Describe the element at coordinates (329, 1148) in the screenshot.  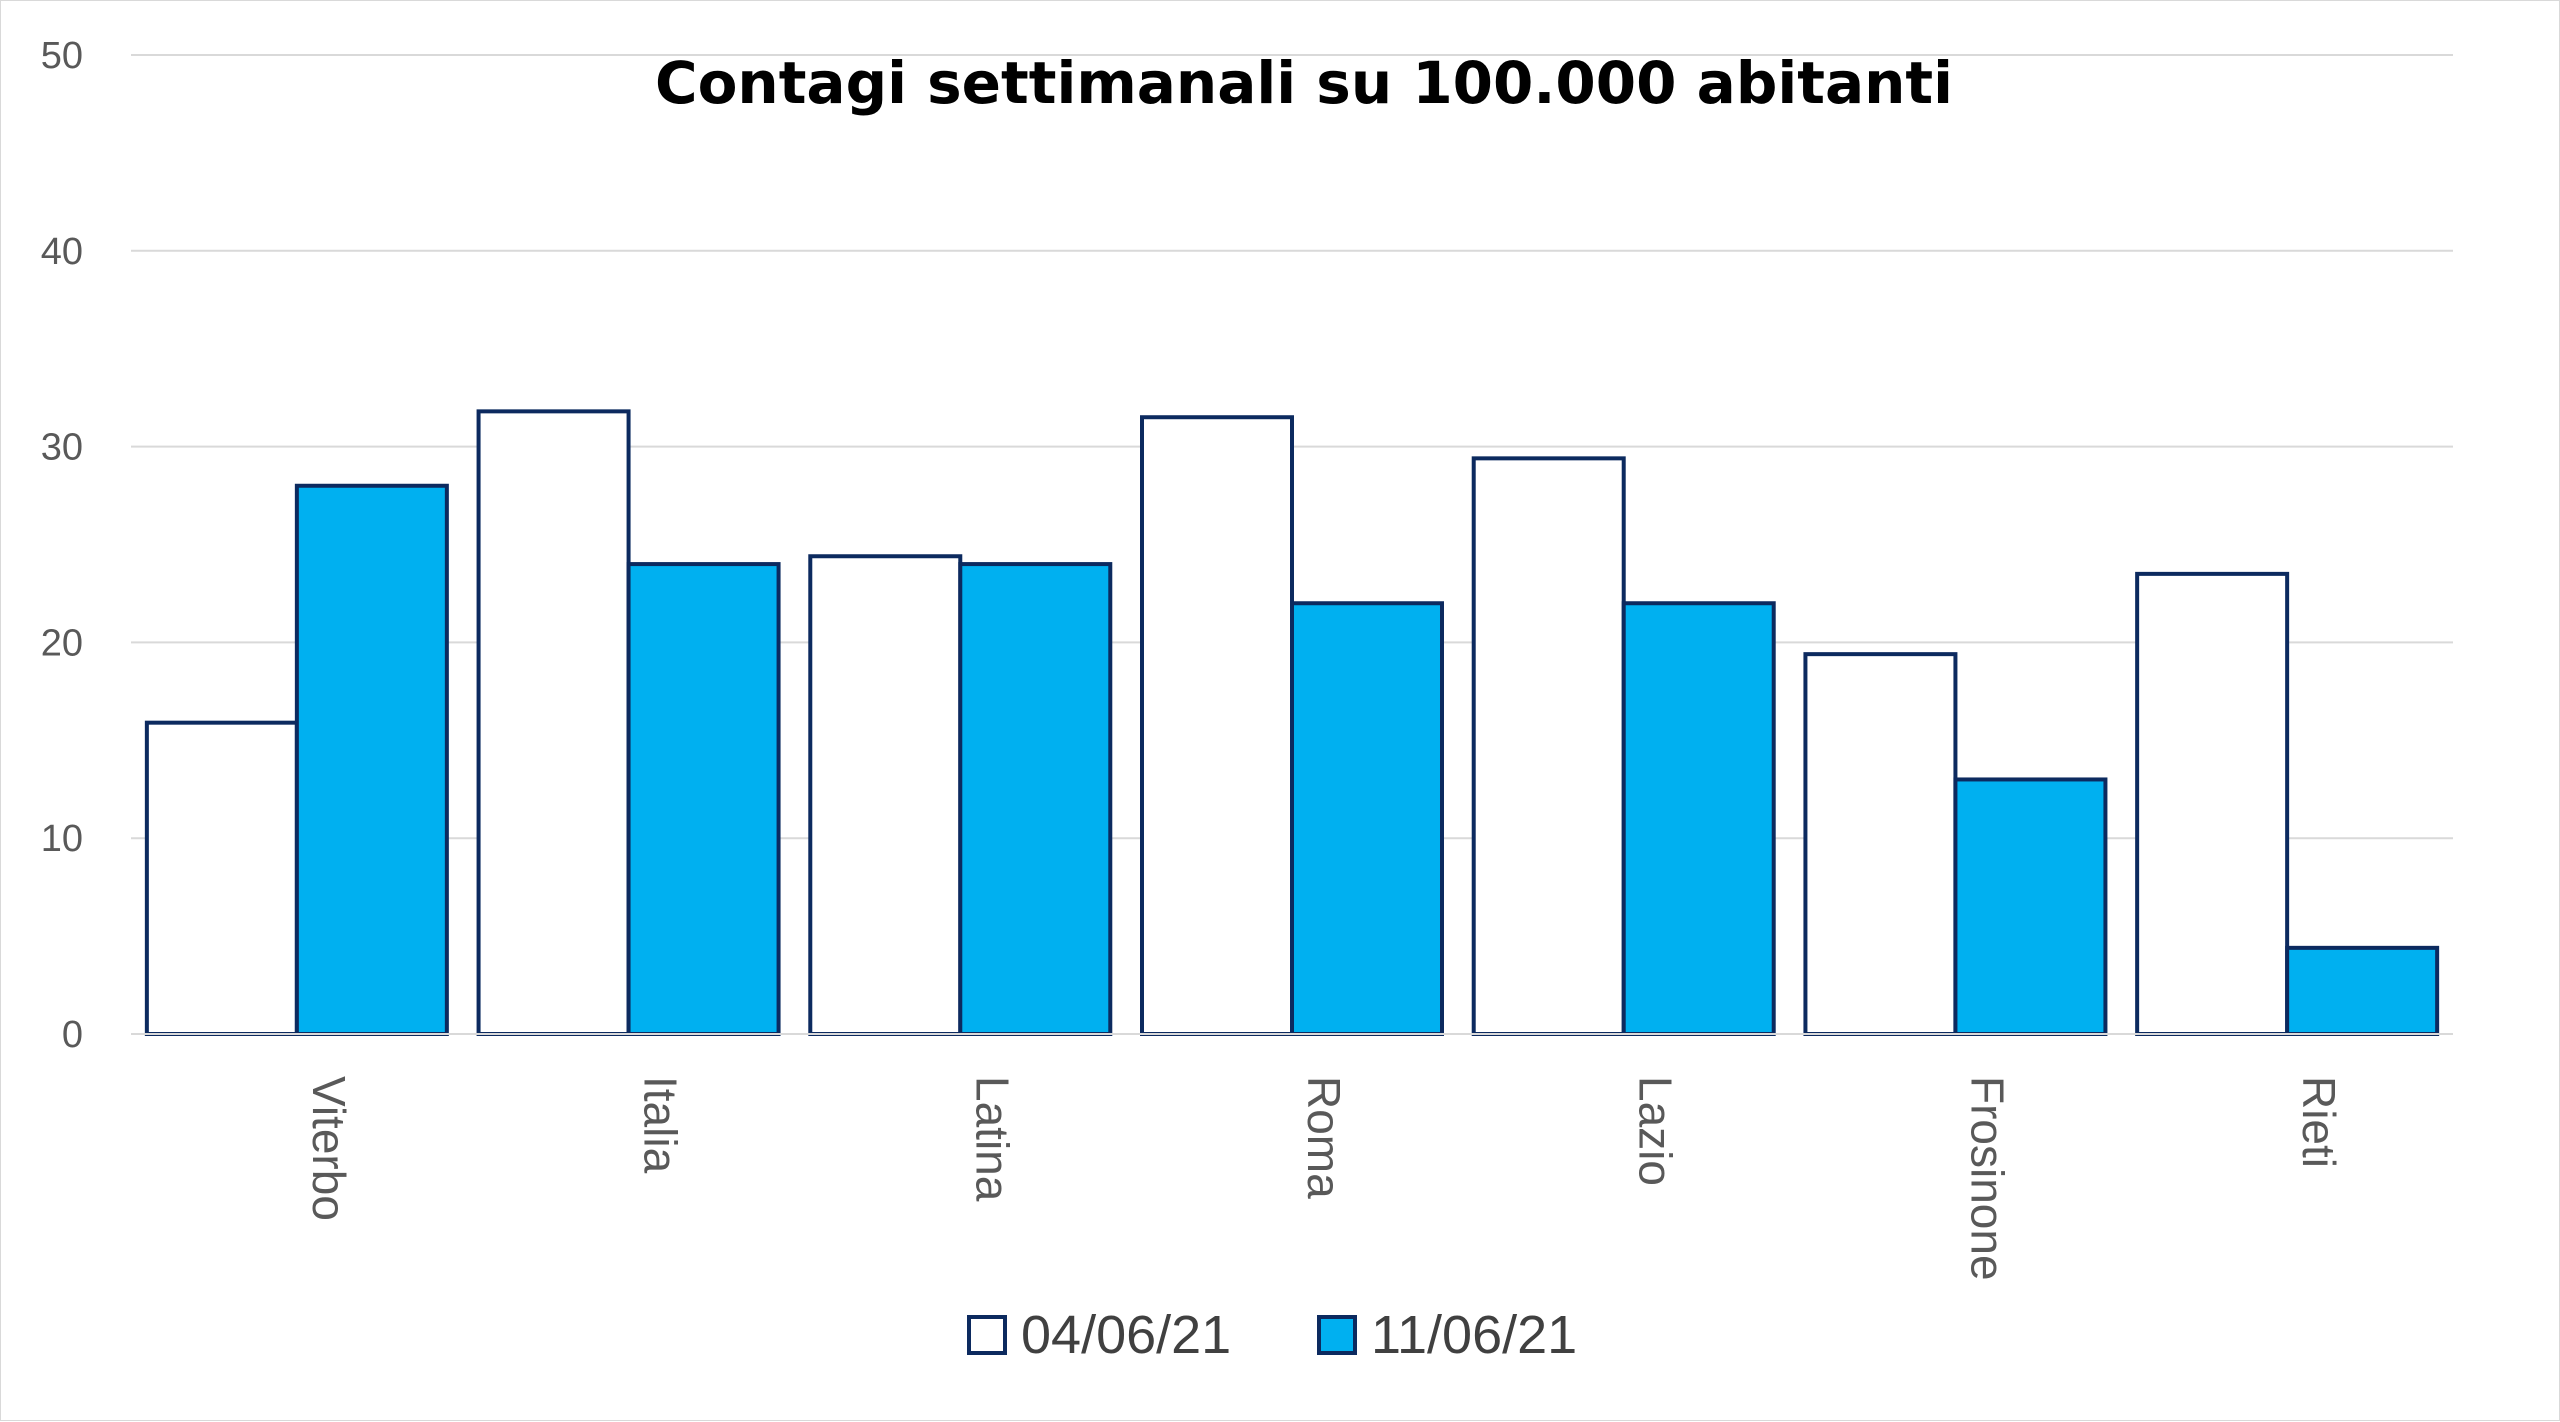
I see `category-label: Viterbo` at that location.